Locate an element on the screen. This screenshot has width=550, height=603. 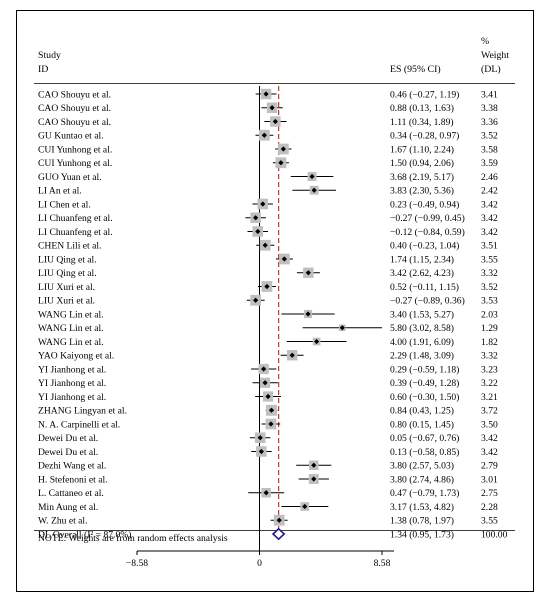
weight-text: 3.23 is located at coordinates (489, 369).